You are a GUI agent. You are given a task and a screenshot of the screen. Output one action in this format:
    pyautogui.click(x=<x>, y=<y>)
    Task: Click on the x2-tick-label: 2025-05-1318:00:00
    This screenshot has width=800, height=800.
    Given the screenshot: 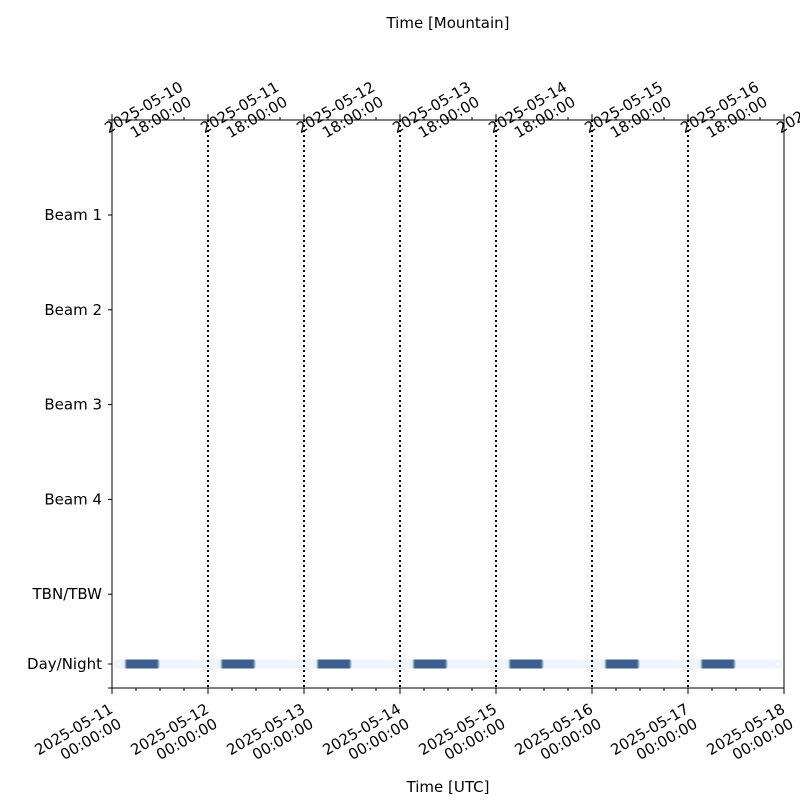 What is the action you would take?
    pyautogui.click(x=435, y=115)
    